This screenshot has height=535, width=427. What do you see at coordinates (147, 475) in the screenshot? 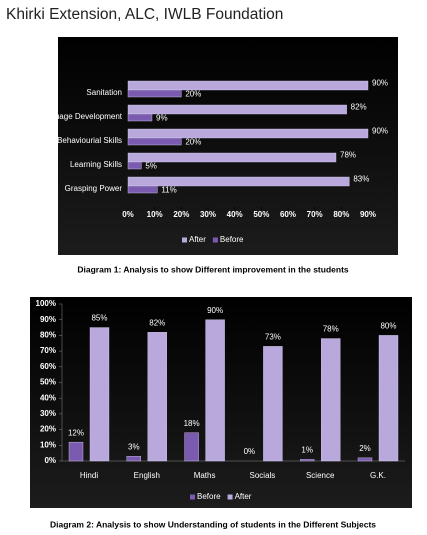
I see `x-tick-label: English` at bounding box center [147, 475].